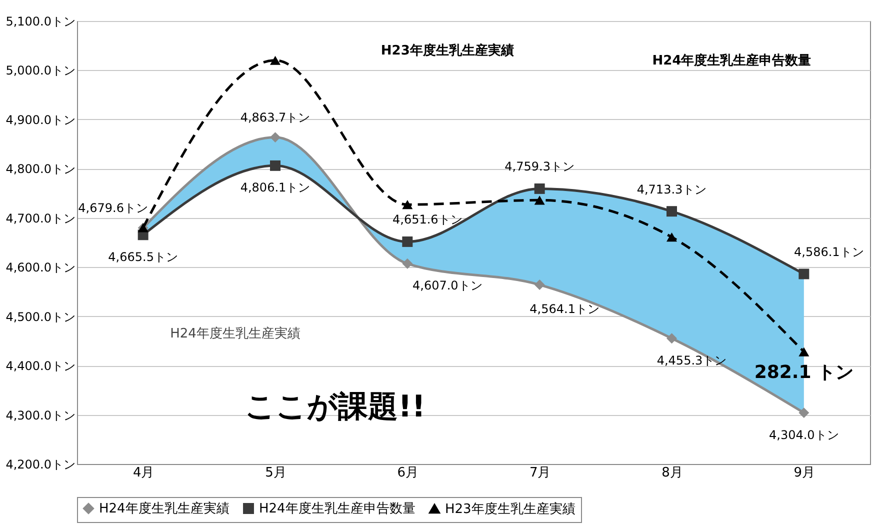 The height and width of the screenshot is (528, 885). What do you see at coordinates (672, 473) in the screenshot?
I see `x-tick-label: 8月` at bounding box center [672, 473].